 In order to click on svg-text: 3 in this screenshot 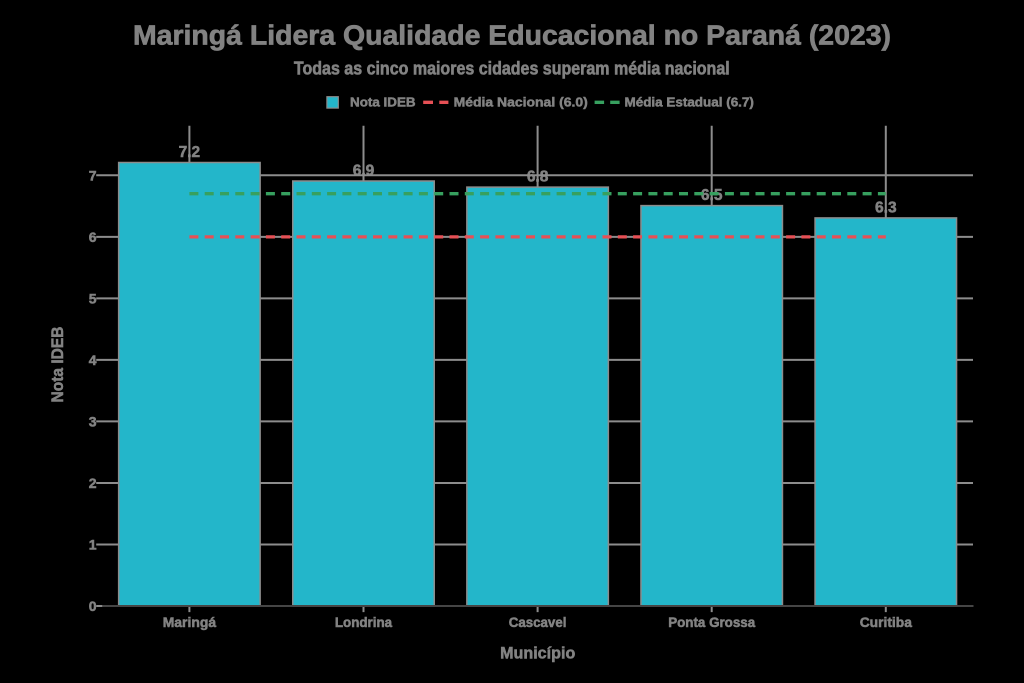, I will do `click(93, 421)`.